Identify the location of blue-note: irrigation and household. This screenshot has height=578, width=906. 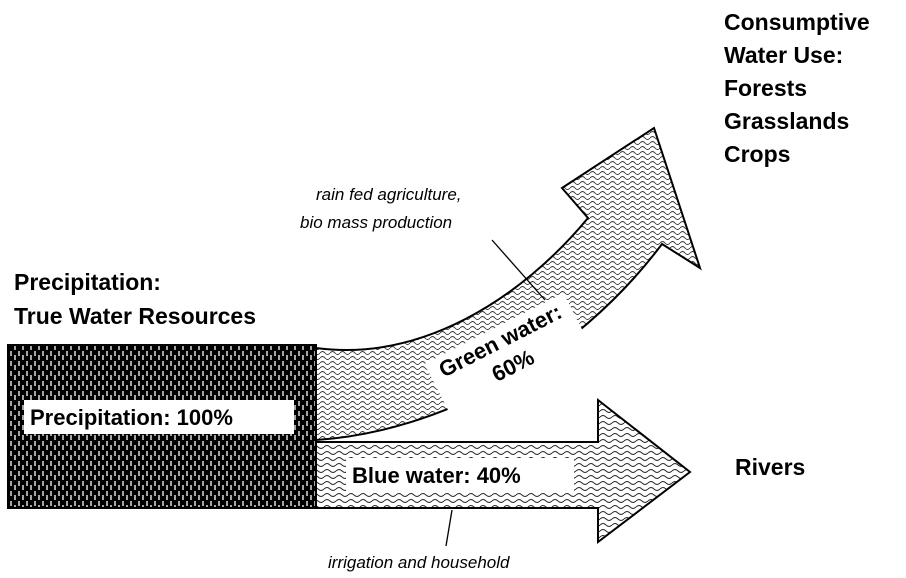
(419, 562).